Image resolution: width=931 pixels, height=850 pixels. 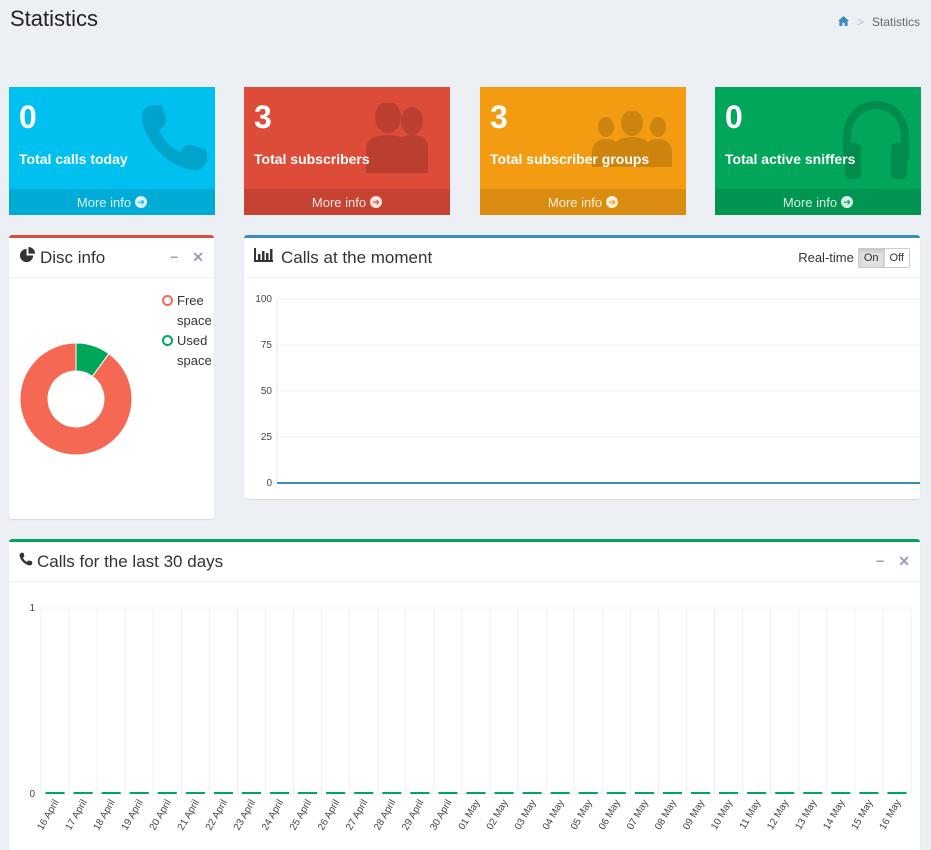 What do you see at coordinates (751, 814) in the screenshot?
I see `x-tick-label: 11 May` at bounding box center [751, 814].